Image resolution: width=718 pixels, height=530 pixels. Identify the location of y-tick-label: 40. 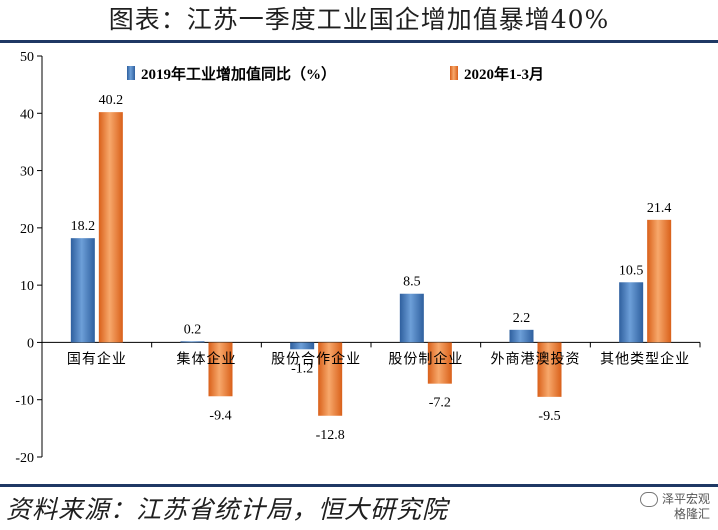
(27, 114).